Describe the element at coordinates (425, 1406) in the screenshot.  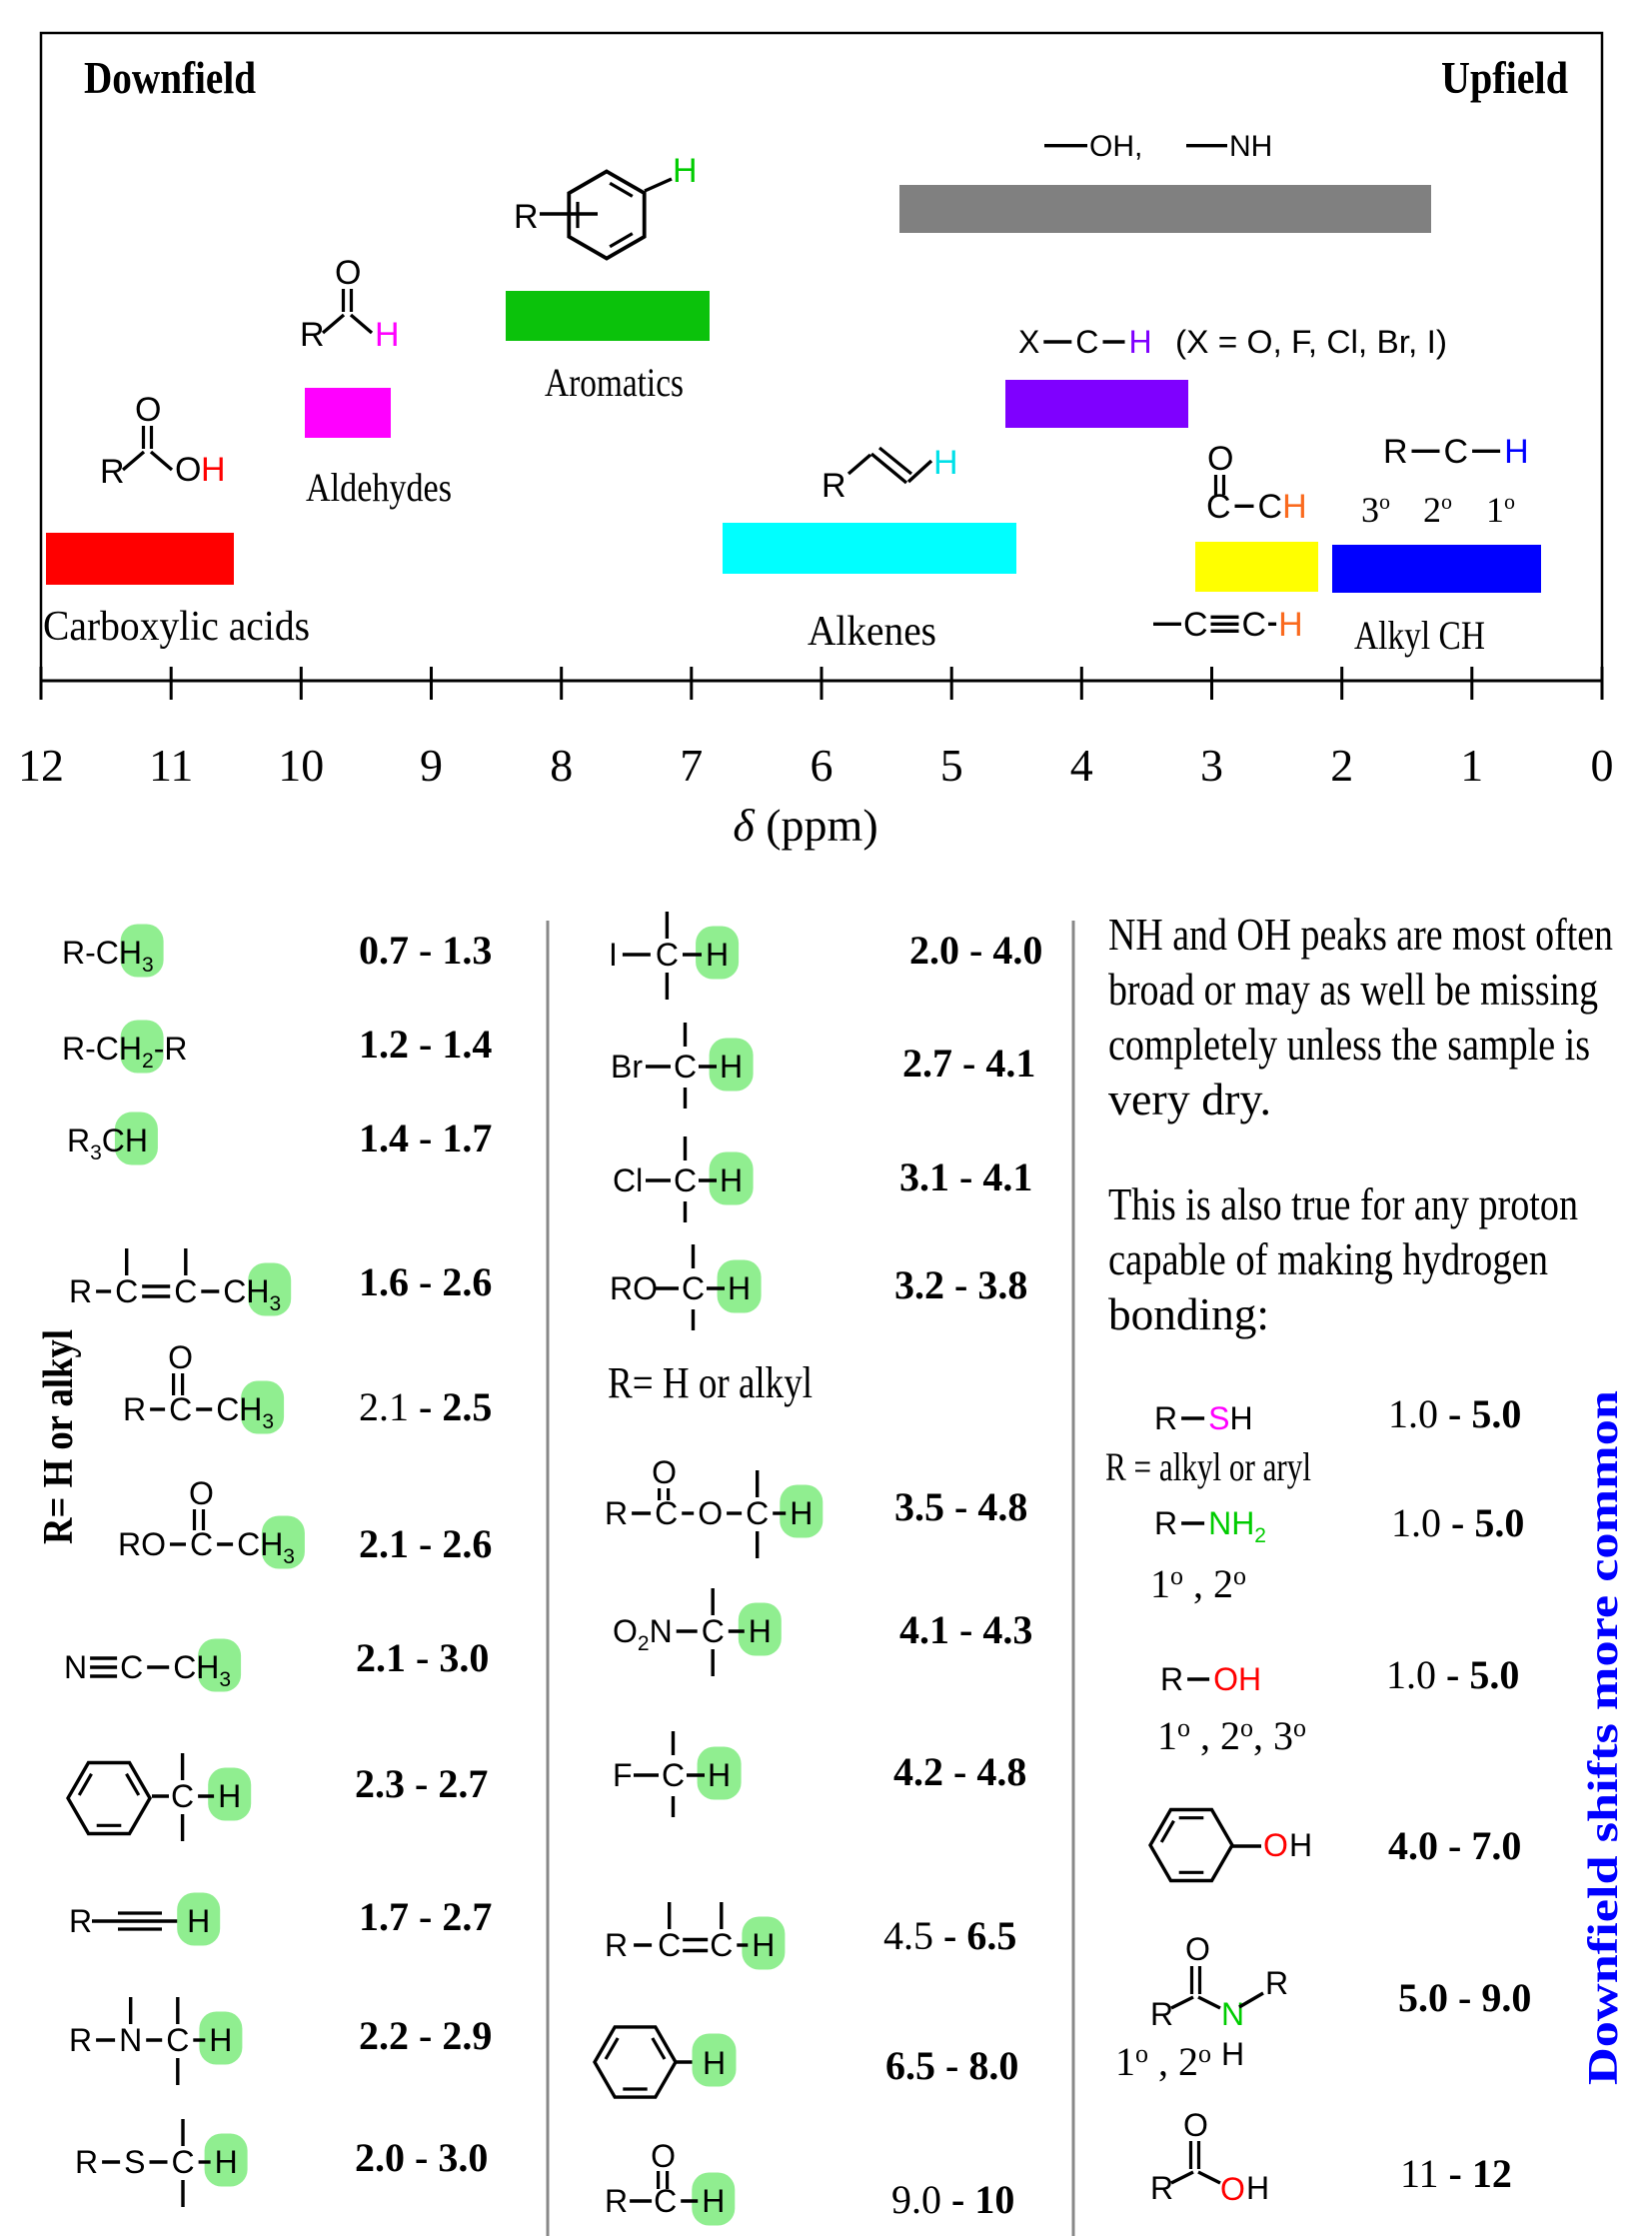
I see `svg-text: 2.1 - 2.5` at that location.